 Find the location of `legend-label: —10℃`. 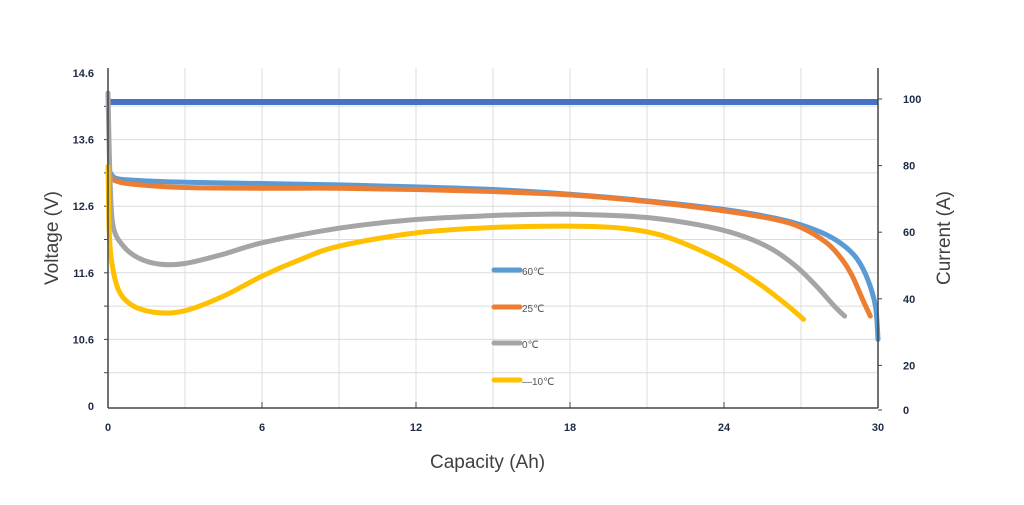

legend-label: —10℃ is located at coordinates (538, 382).